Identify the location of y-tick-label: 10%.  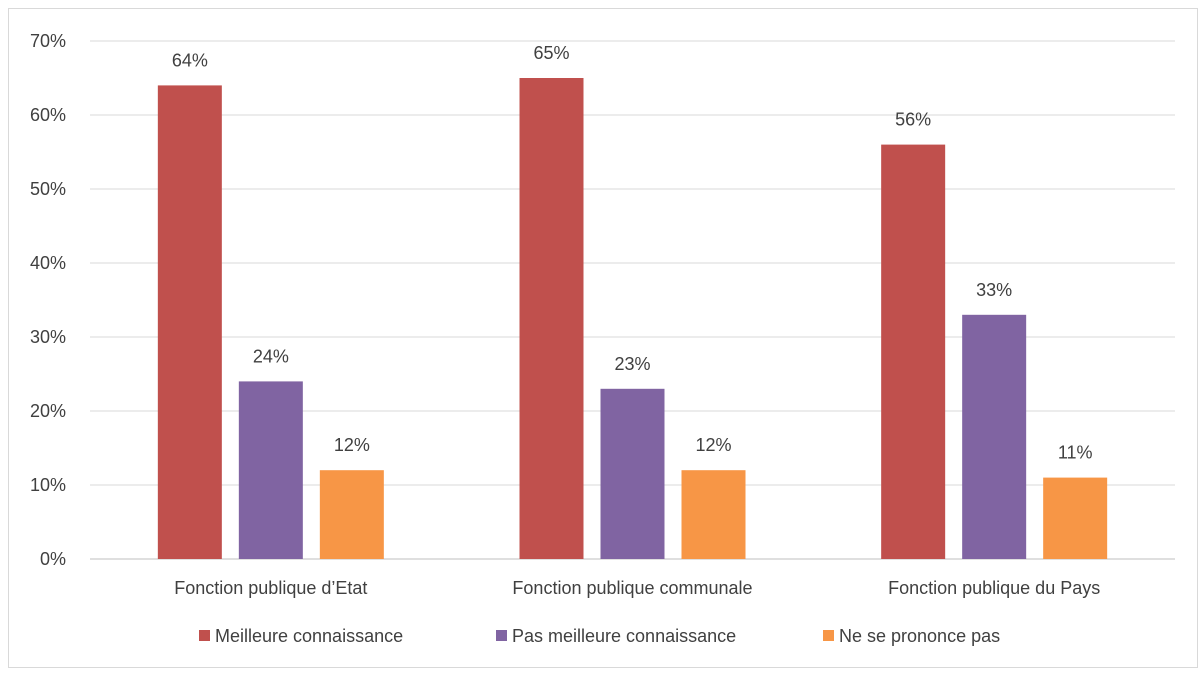
(48, 485).